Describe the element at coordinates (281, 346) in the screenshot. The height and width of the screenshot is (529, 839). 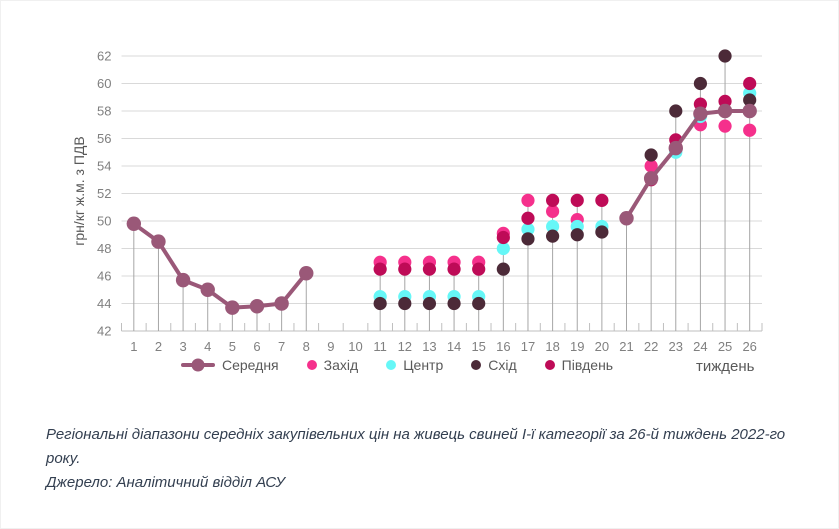
I see `x-tick-label: 7` at that location.